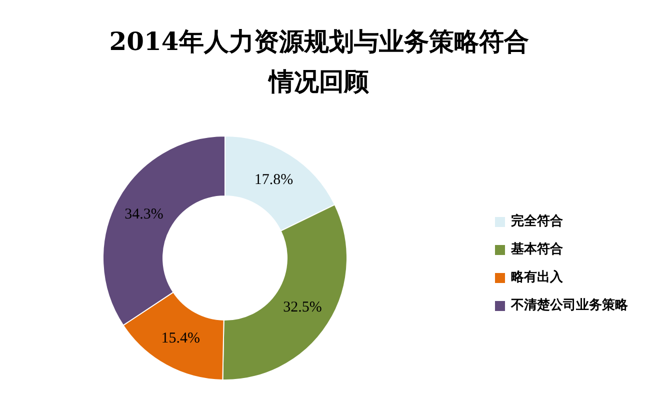 This screenshot has width=657, height=419. I want to click on legend-label: 略有出入, so click(537, 277).